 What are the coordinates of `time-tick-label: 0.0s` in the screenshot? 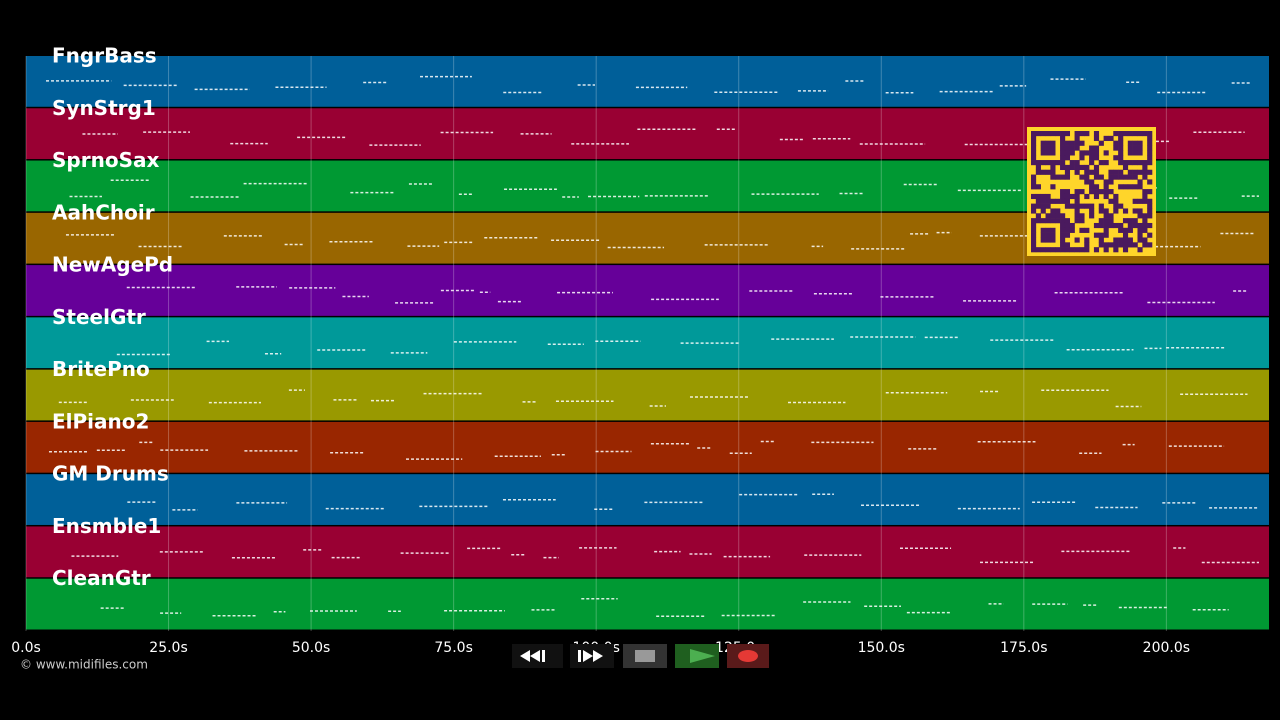 It's located at (26, 648).